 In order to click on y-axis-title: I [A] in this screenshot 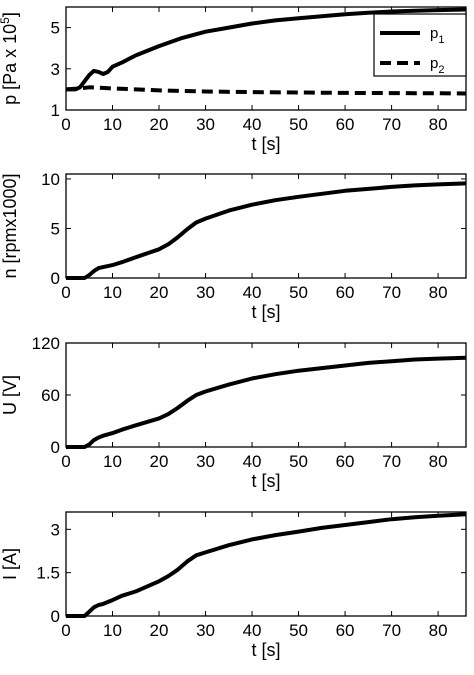, I will do `click(10, 564)`.